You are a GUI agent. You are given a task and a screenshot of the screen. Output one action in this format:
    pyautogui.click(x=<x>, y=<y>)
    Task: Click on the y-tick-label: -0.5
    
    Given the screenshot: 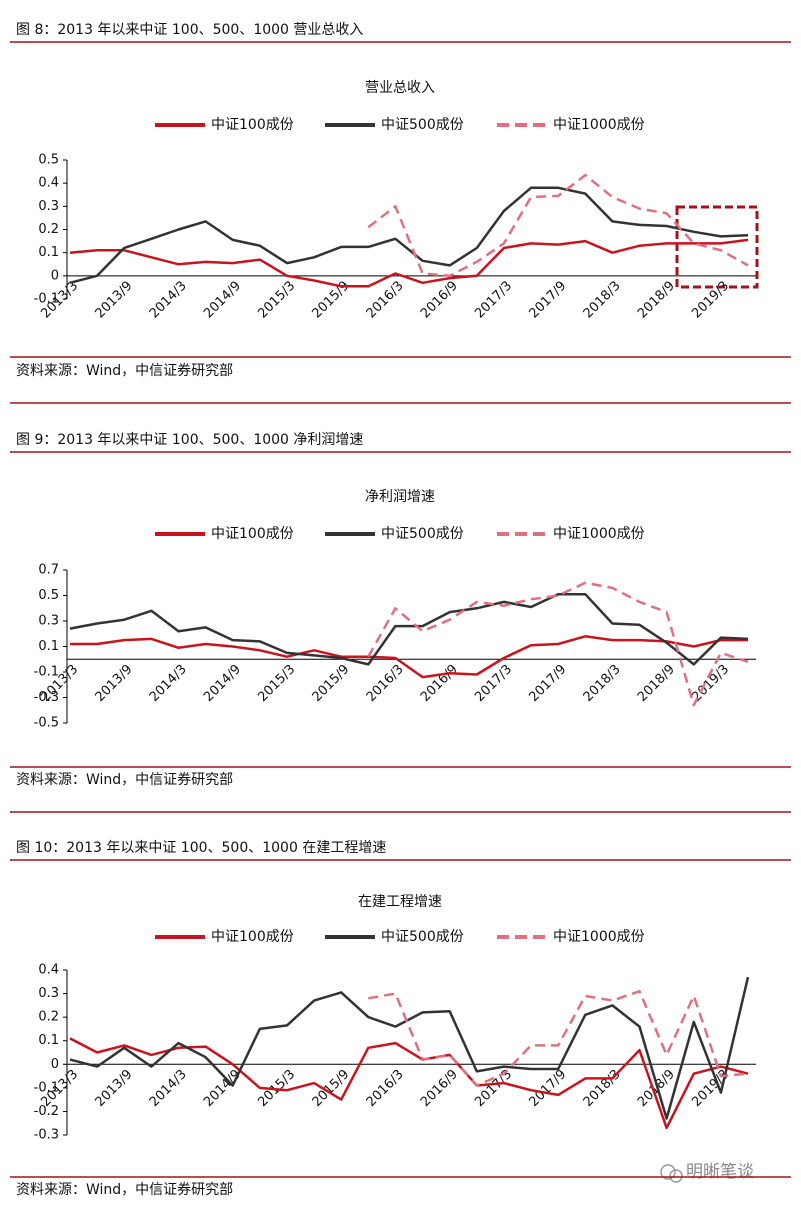 What is the action you would take?
    pyautogui.click(x=46, y=723)
    